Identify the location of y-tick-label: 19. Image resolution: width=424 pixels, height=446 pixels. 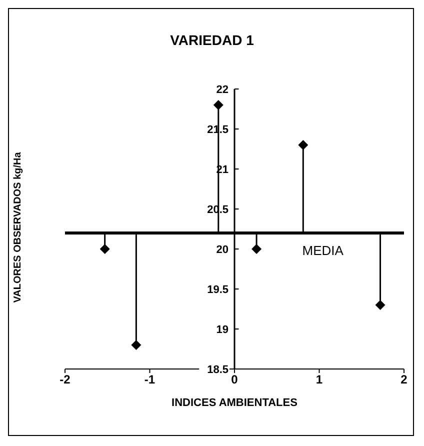
(222, 330).